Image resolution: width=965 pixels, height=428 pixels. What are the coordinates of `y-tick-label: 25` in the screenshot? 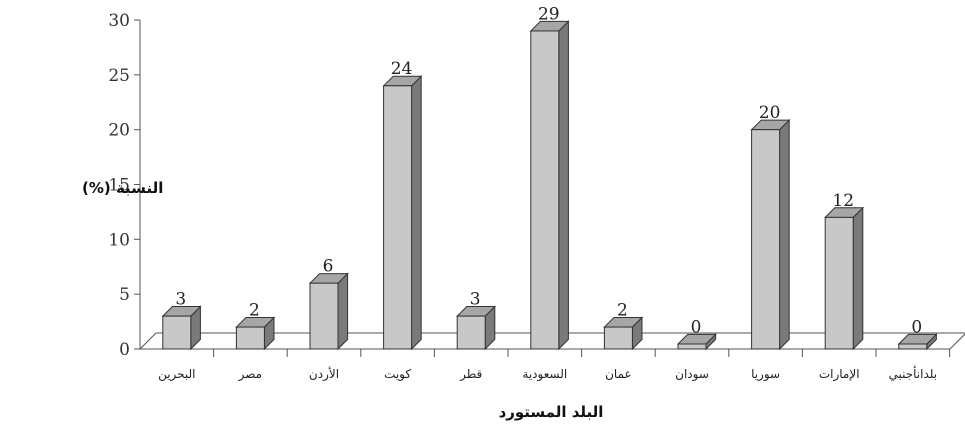 It's located at (119, 76).